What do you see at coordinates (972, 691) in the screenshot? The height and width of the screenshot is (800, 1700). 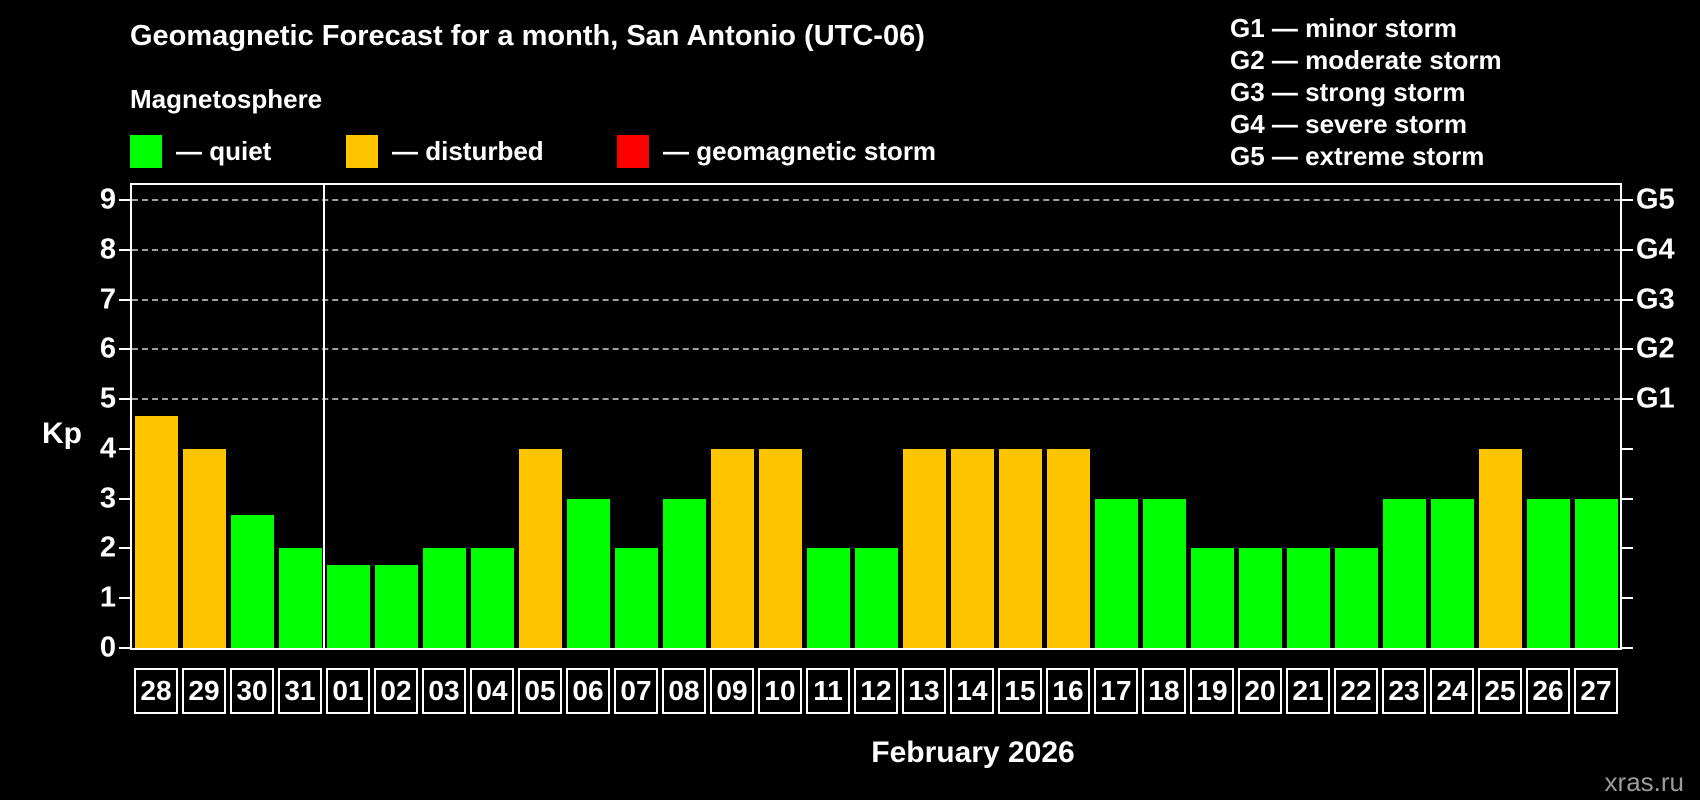 I see `day-label-14: 14` at bounding box center [972, 691].